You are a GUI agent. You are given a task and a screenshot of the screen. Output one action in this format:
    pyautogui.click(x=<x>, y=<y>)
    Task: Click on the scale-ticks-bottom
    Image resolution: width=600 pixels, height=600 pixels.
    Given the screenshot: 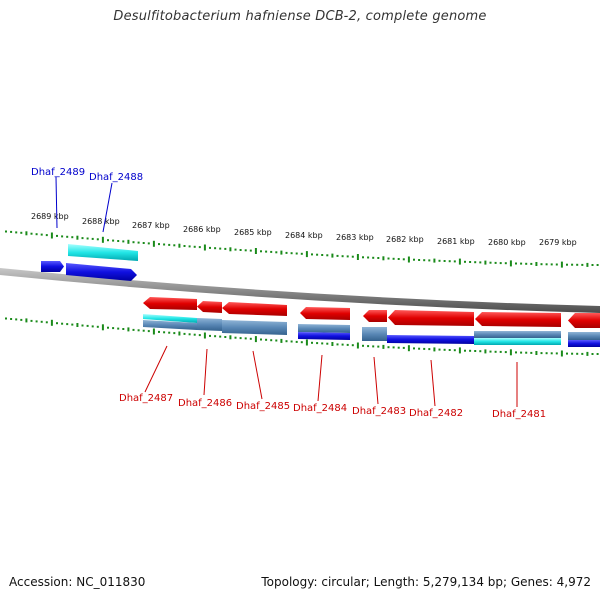 What is the action you would take?
    pyautogui.click(x=302, y=337)
    